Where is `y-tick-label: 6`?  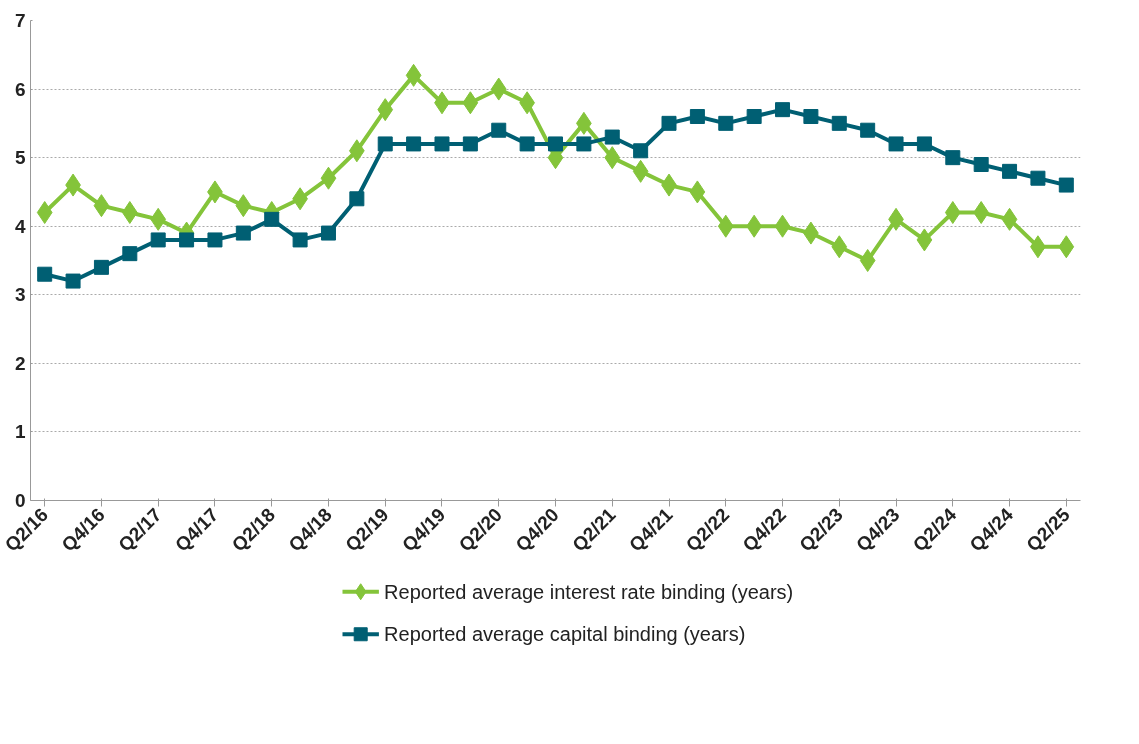
y-tick-label: 6 is located at coordinates (20, 89).